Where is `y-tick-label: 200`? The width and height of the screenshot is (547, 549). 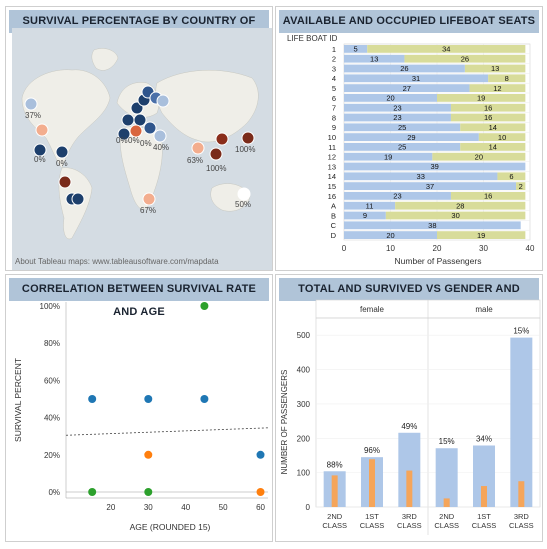
y-tick-label: 200 is located at coordinates (304, 438).